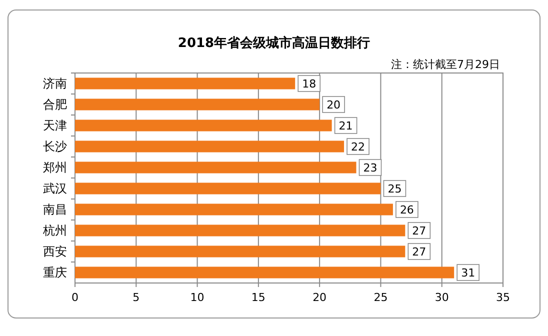 This screenshot has height=336, width=548. I want to click on y-tick-label: 合肥, so click(55, 105).